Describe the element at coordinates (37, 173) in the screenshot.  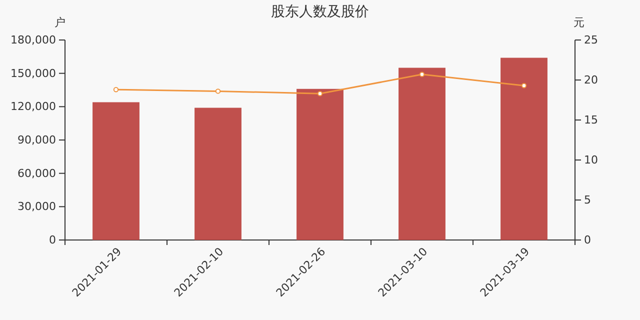
I see `y-tick-label: 60,000` at that location.